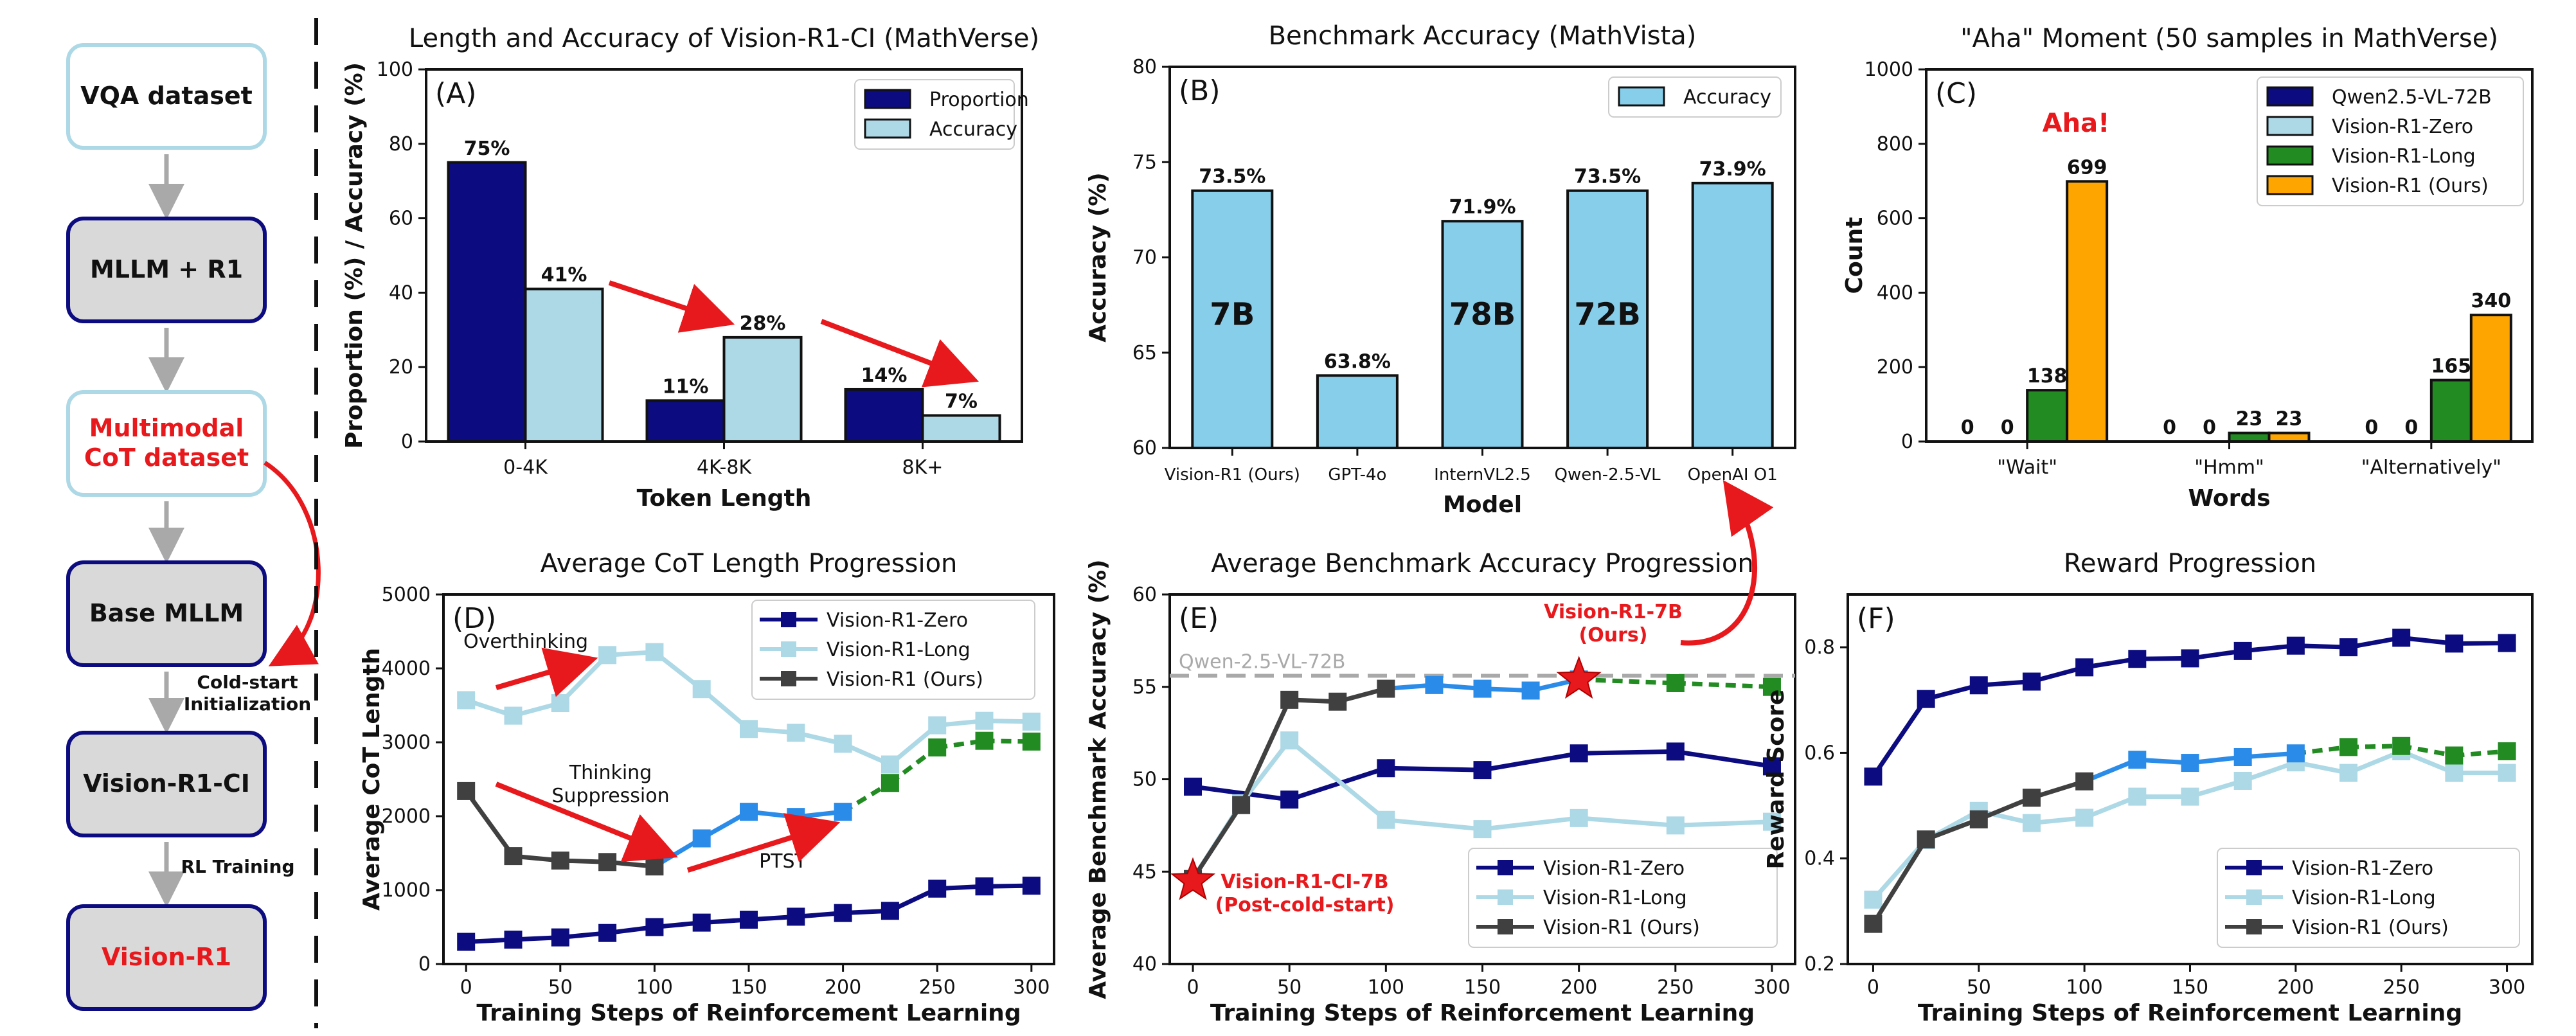 This screenshot has width=2576, height=1036. I want to click on y-tick-label: 400, so click(1895, 292).